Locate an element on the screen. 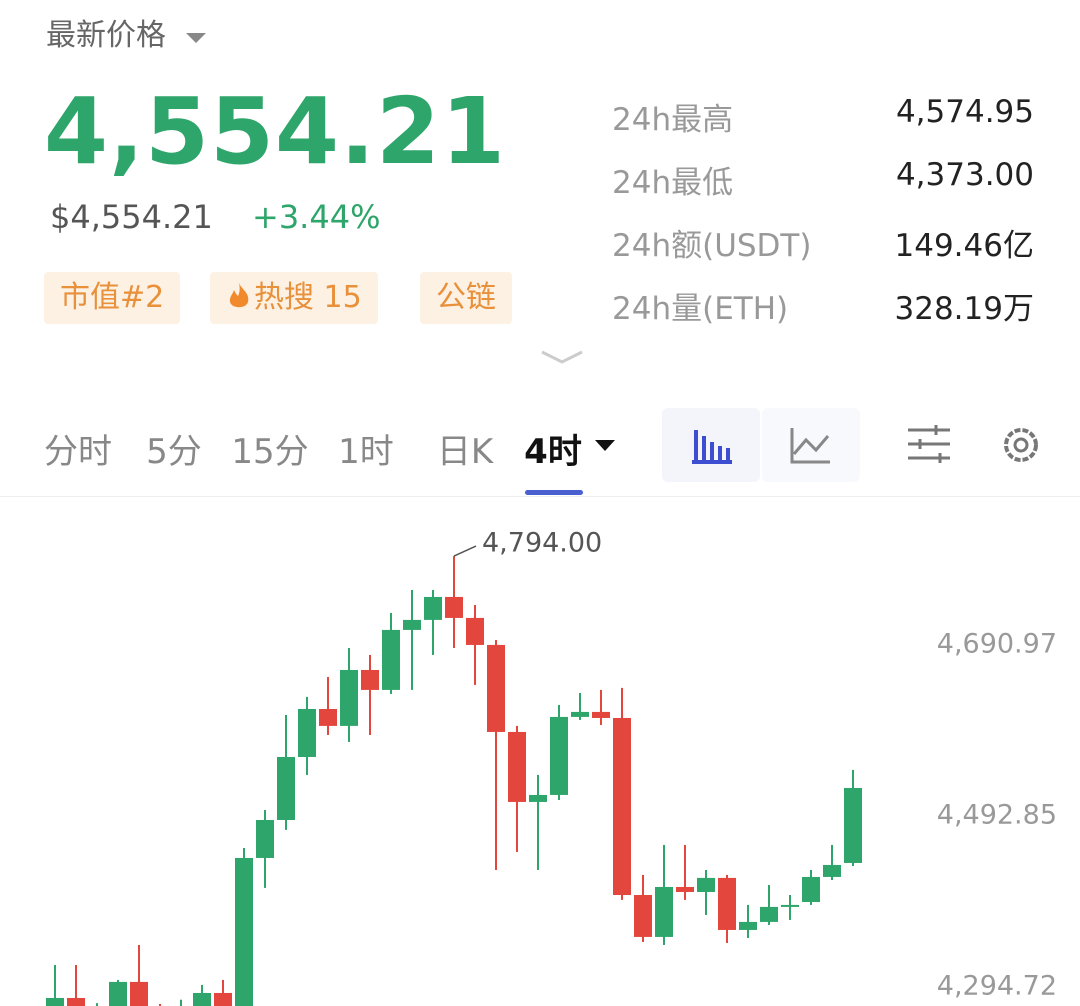 Image resolution: width=1080 pixels, height=1006 pixels. timeframe-tab: 日K is located at coordinates (465, 452).